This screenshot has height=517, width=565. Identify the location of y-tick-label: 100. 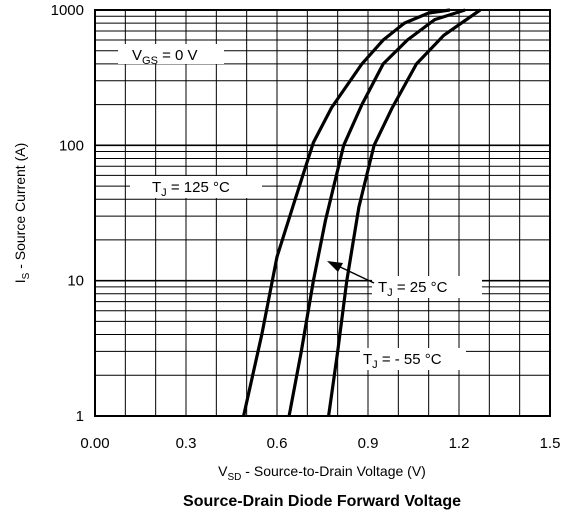
(71, 145).